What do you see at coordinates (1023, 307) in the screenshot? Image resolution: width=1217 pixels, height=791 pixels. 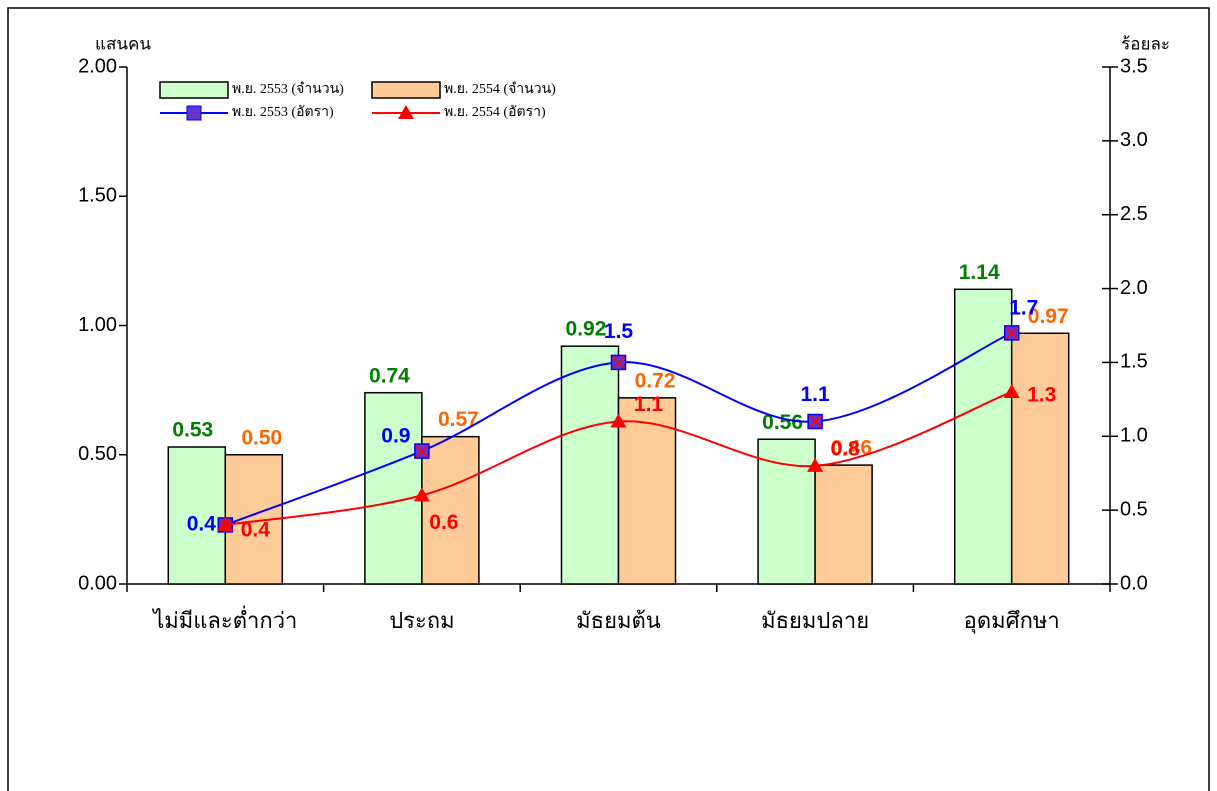 I see `line-value-label: 1.7` at bounding box center [1023, 307].